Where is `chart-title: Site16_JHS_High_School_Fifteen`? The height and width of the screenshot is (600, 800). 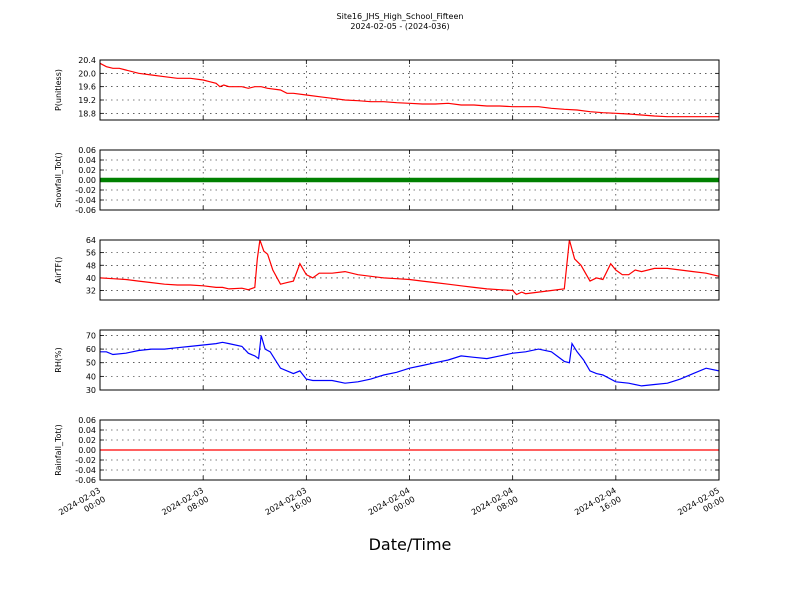
chart-title: Site16_JHS_High_School_Fifteen is located at coordinates (400, 16).